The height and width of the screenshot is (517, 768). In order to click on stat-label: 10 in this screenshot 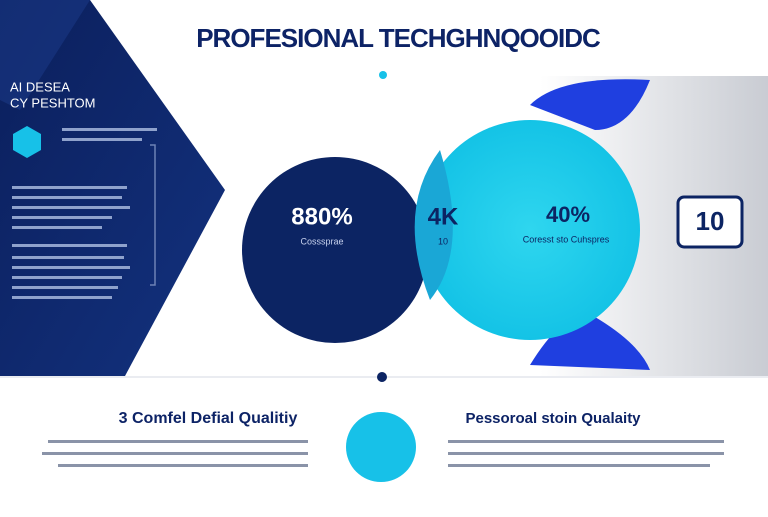, I will do `click(443, 241)`.